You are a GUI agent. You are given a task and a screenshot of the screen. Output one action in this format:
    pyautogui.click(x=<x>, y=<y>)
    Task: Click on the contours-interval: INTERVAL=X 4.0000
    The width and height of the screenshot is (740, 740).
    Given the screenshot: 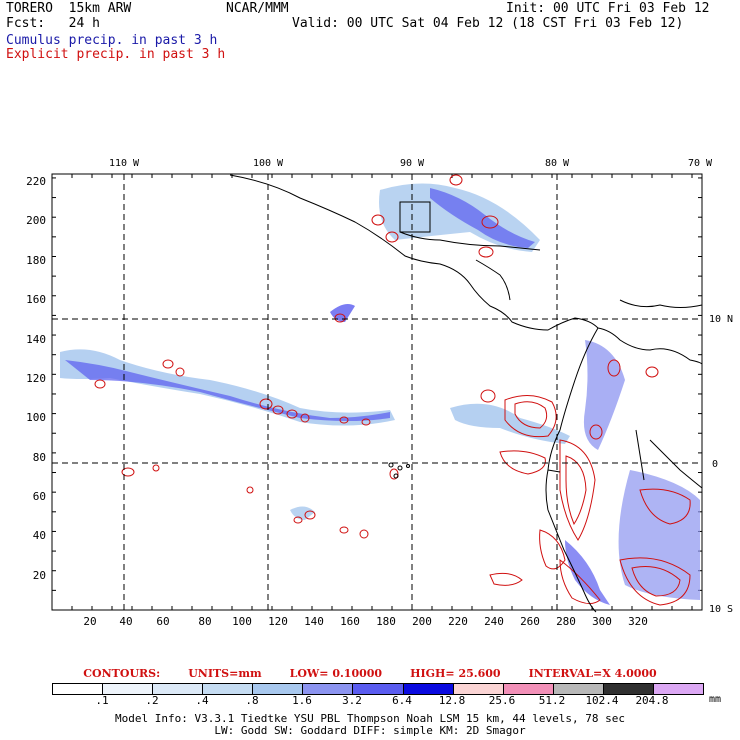 What is the action you would take?
    pyautogui.click(x=592, y=673)
    